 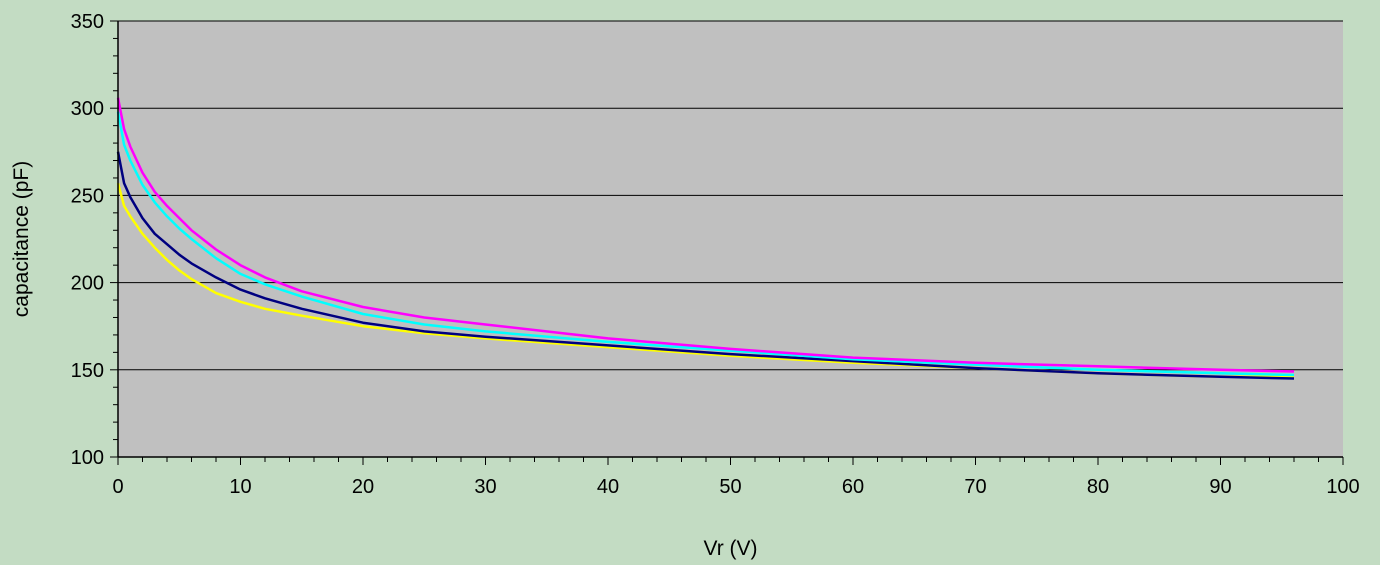 What do you see at coordinates (87, 284) in the screenshot?
I see `y-tick-label-200: 200` at bounding box center [87, 284].